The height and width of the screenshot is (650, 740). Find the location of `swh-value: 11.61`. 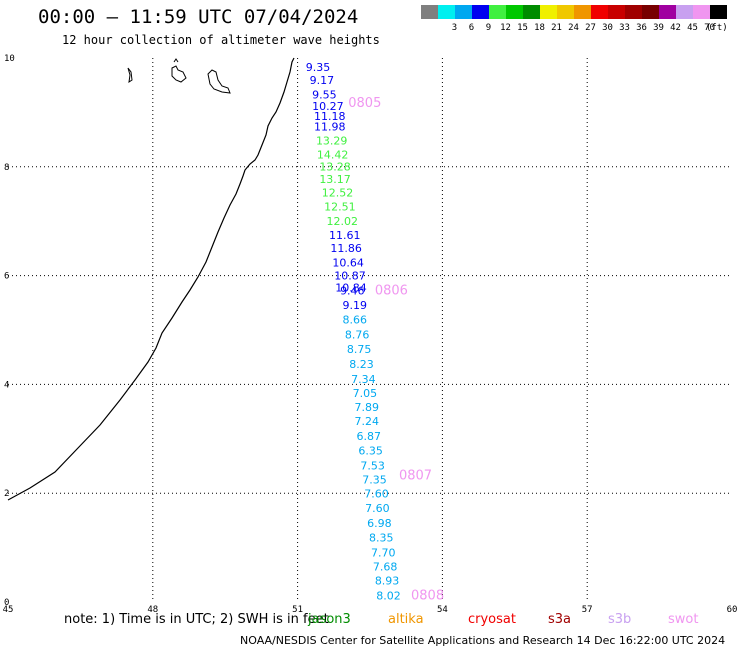

swh-value: 11.61 is located at coordinates (345, 235).